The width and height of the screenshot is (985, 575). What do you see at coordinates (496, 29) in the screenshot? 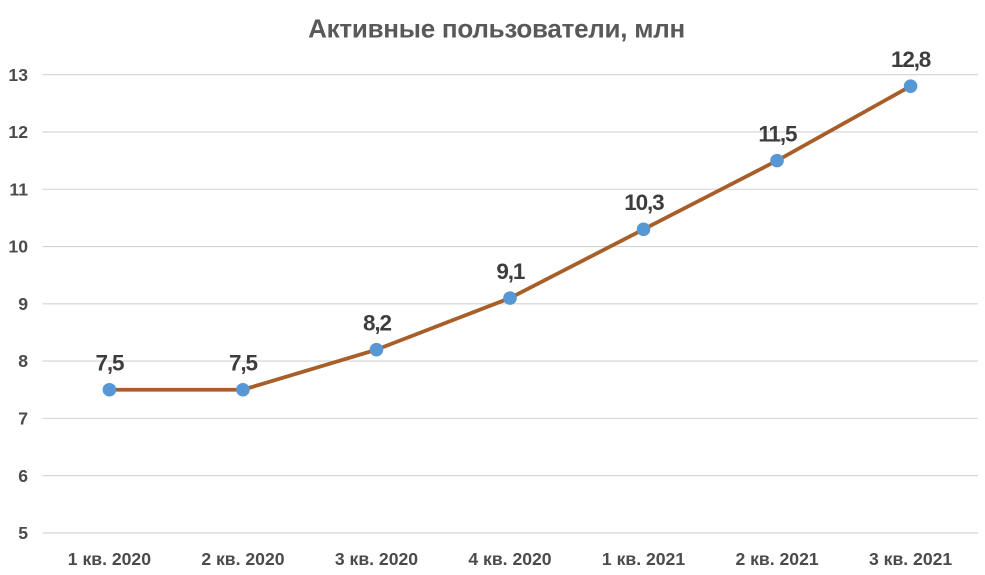
I see `svg-text: Активные пользователи, млн` at bounding box center [496, 29].